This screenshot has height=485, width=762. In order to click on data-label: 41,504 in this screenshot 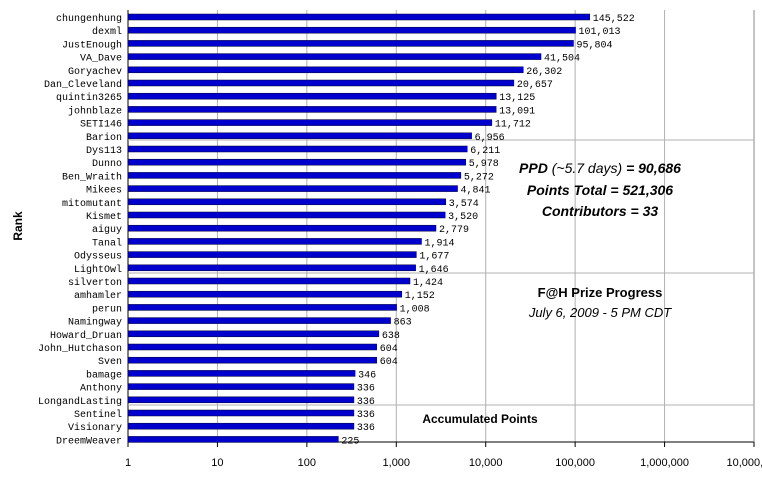, I will do `click(562, 59)`.